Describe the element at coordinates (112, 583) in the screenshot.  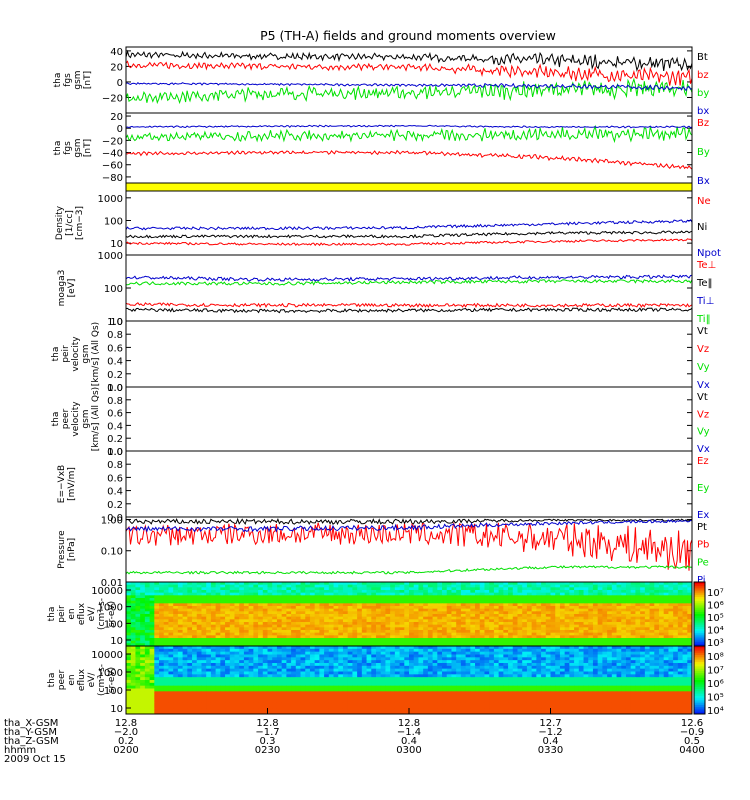
I see `ytick-label: 0.01` at that location.